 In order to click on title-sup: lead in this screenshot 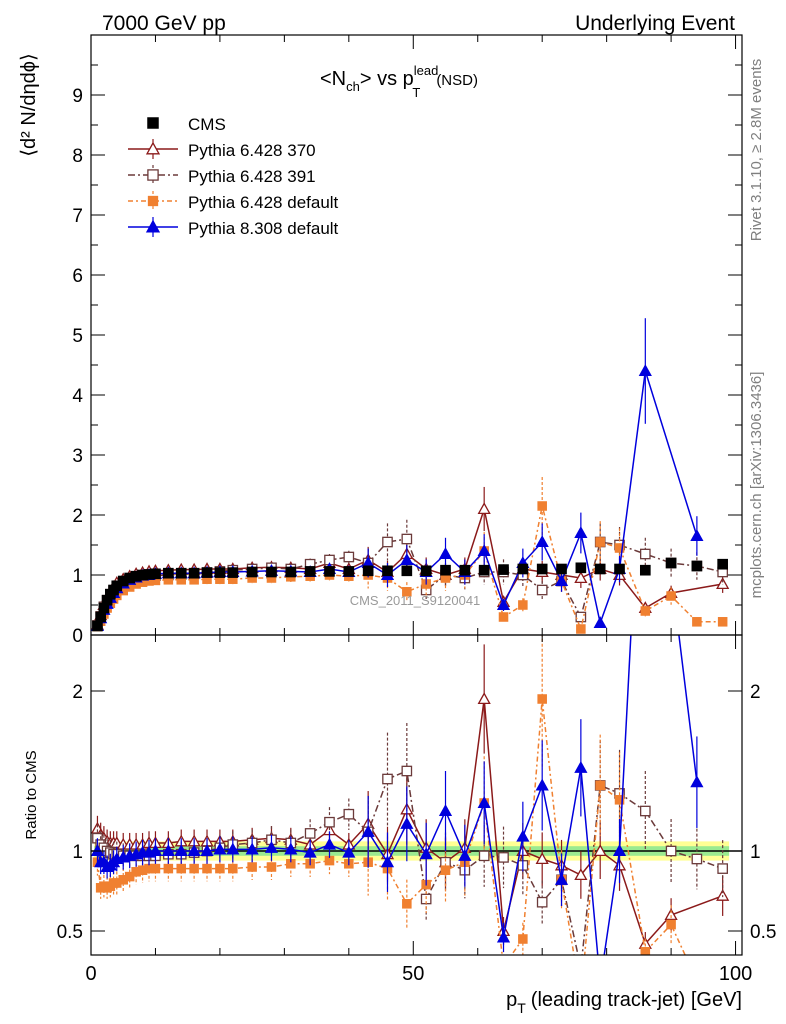, I will do `click(426, 70)`.